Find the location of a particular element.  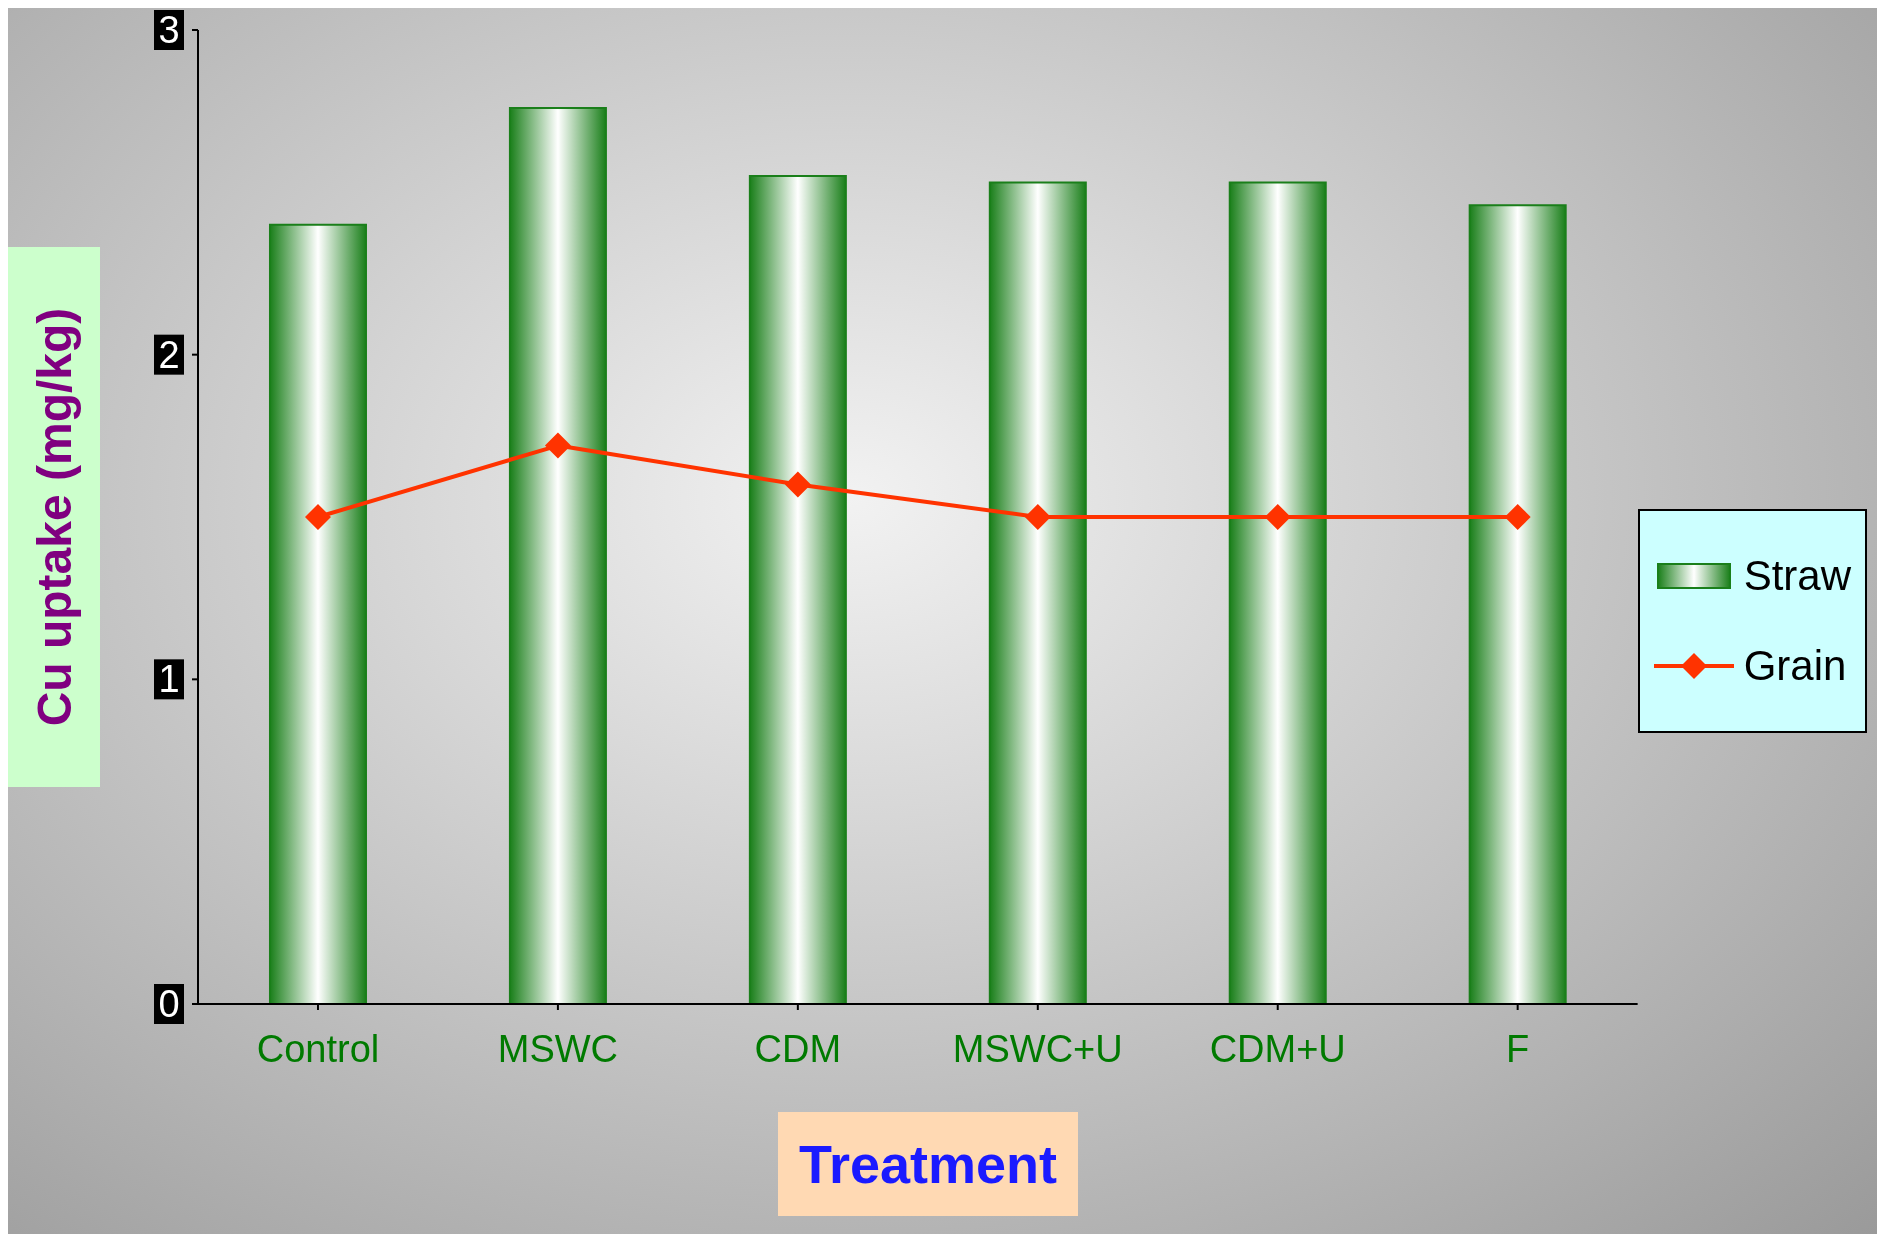

x-tick-label: F is located at coordinates (1518, 1049).